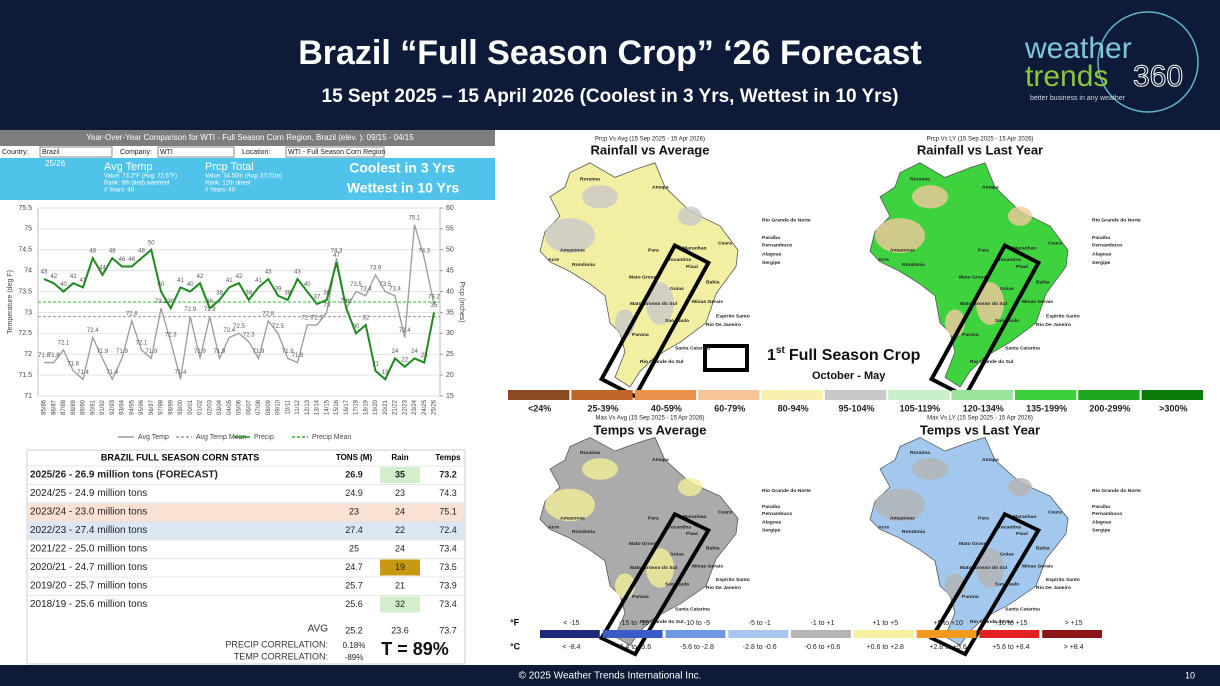  What do you see at coordinates (786, 220) in the screenshot?
I see `state-label: Rio Grande do Norte` at bounding box center [786, 220].